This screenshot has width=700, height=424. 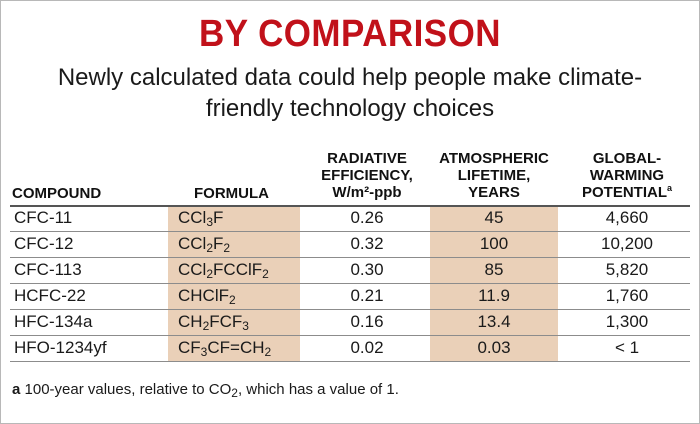 What do you see at coordinates (367, 192) in the screenshot?
I see `header-eff-line-3: W/m²-ppb` at bounding box center [367, 192].